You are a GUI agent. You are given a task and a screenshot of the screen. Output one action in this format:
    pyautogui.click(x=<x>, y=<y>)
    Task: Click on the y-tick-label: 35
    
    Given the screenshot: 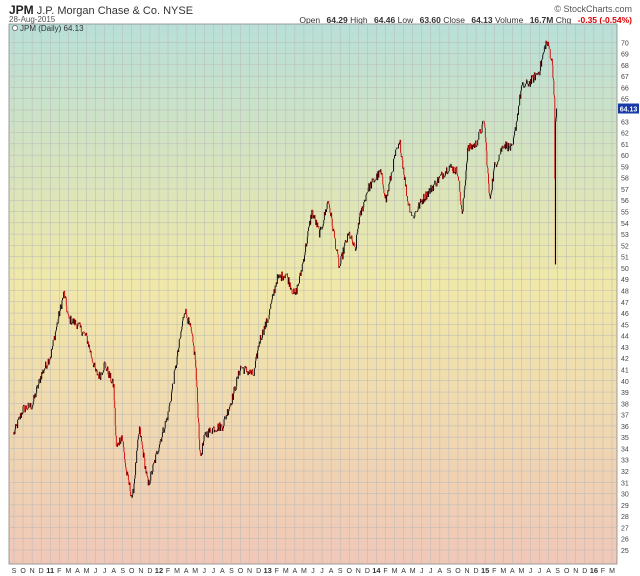 What is the action you would take?
    pyautogui.click(x=625, y=438)
    